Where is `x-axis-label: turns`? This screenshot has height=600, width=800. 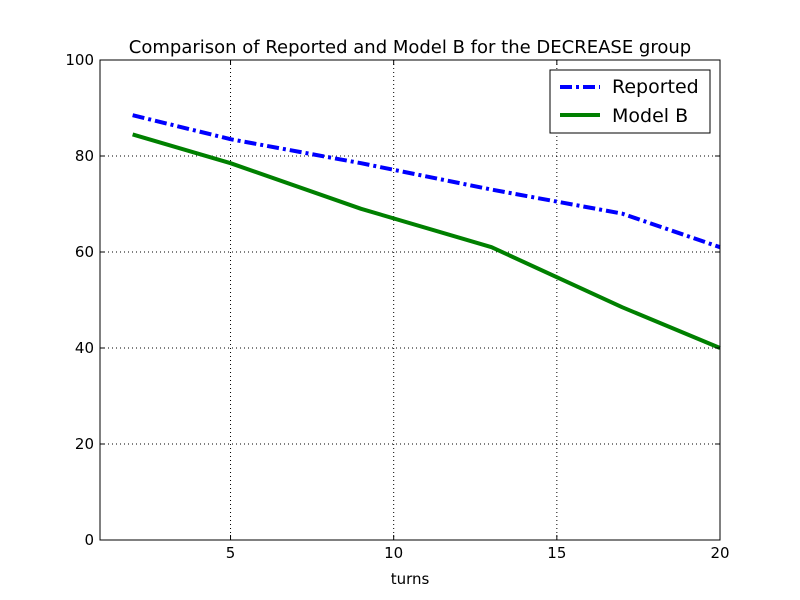
x-axis-label: turns is located at coordinates (410, 579).